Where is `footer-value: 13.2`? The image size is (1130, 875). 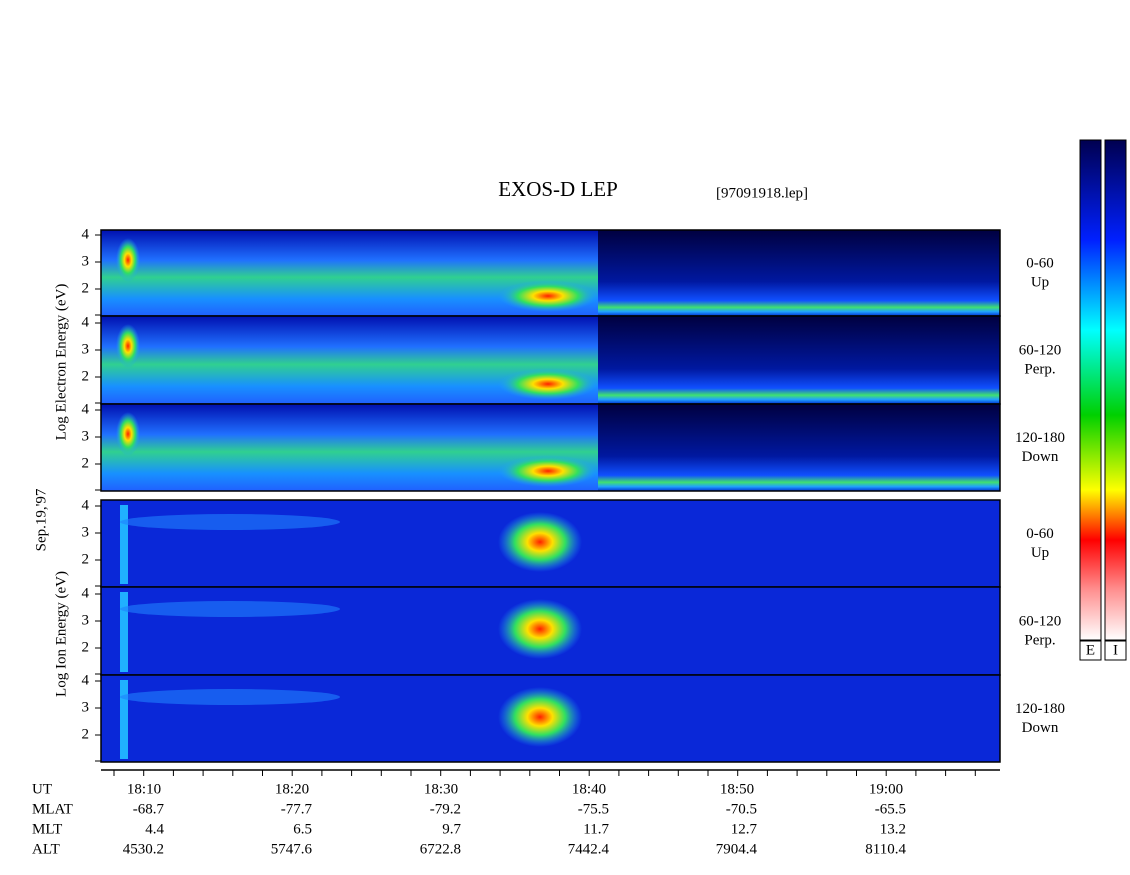 footer-value: 13.2 is located at coordinates (893, 829).